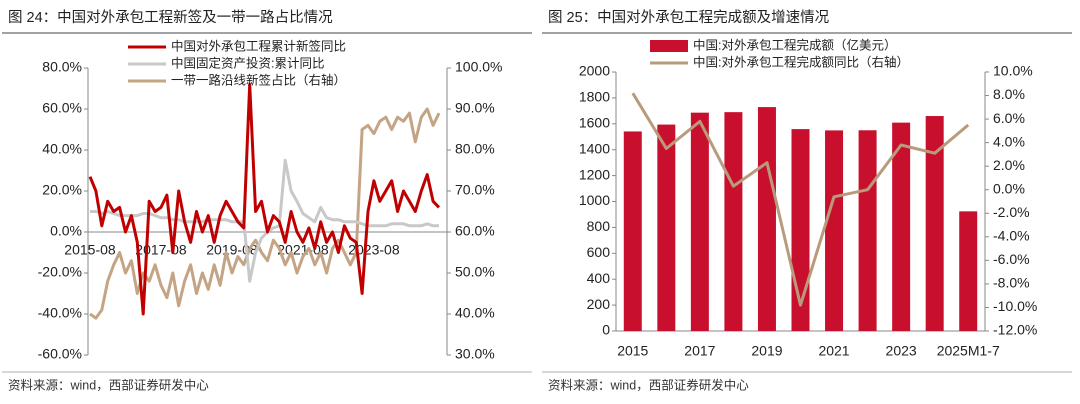 The image size is (1080, 404). I want to click on y-tick-label: 0, so click(606, 330).